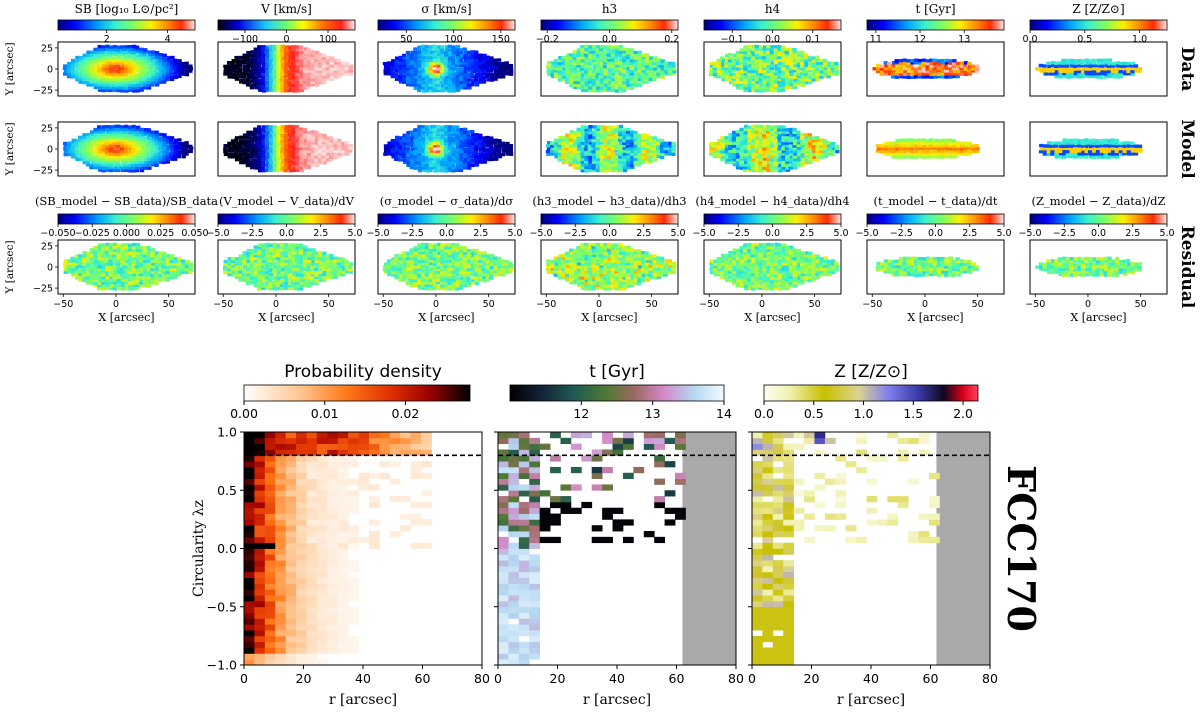  What do you see at coordinates (489, 304) in the screenshot?
I see `x-tick-label: 50` at bounding box center [489, 304].